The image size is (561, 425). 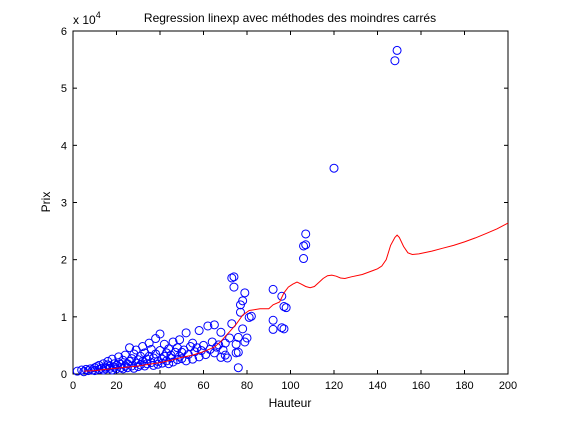 I want to click on x-tick-label: 100, so click(x=290, y=386).